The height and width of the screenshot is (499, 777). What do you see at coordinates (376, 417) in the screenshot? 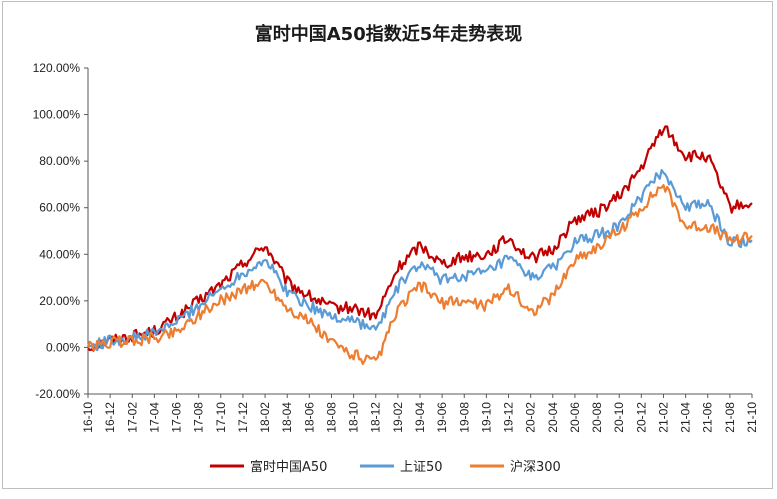
I see `x-tick-label: 18-12` at bounding box center [376, 417].